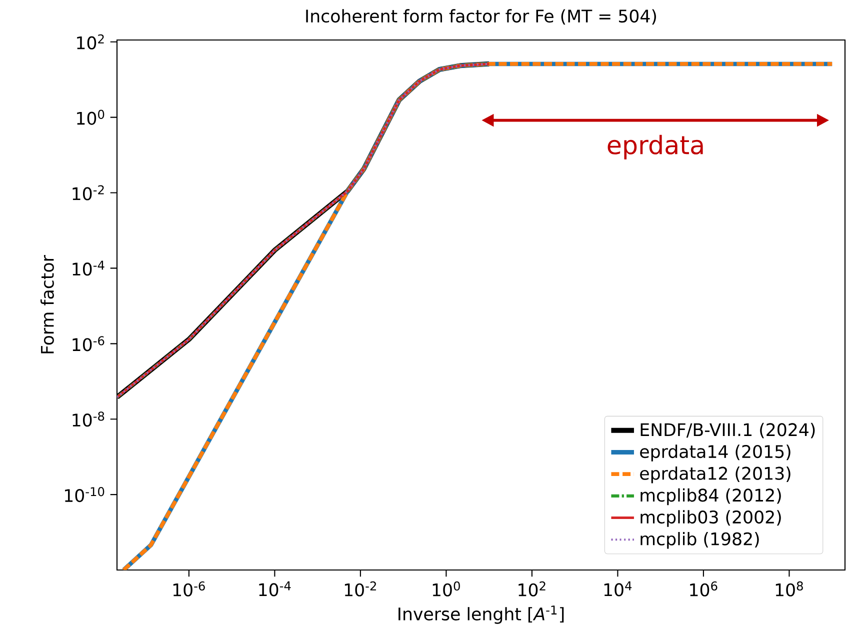 Image resolution: width=850 pixels, height=640 pixels. Describe the element at coordinates (655, 147) in the screenshot. I see `annotation: eprdata` at that location.